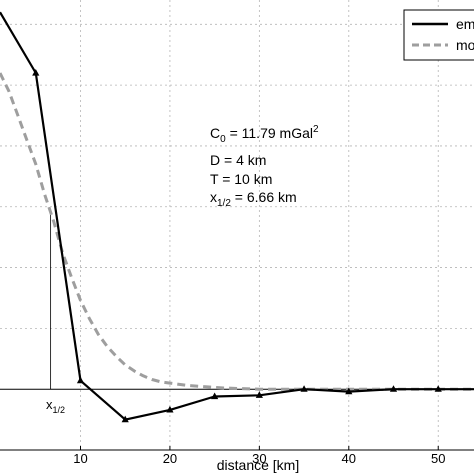 The height and width of the screenshot is (474, 474). What do you see at coordinates (224, 203) in the screenshot?
I see `annotation-x-half-sub: 1/2` at bounding box center [224, 203].